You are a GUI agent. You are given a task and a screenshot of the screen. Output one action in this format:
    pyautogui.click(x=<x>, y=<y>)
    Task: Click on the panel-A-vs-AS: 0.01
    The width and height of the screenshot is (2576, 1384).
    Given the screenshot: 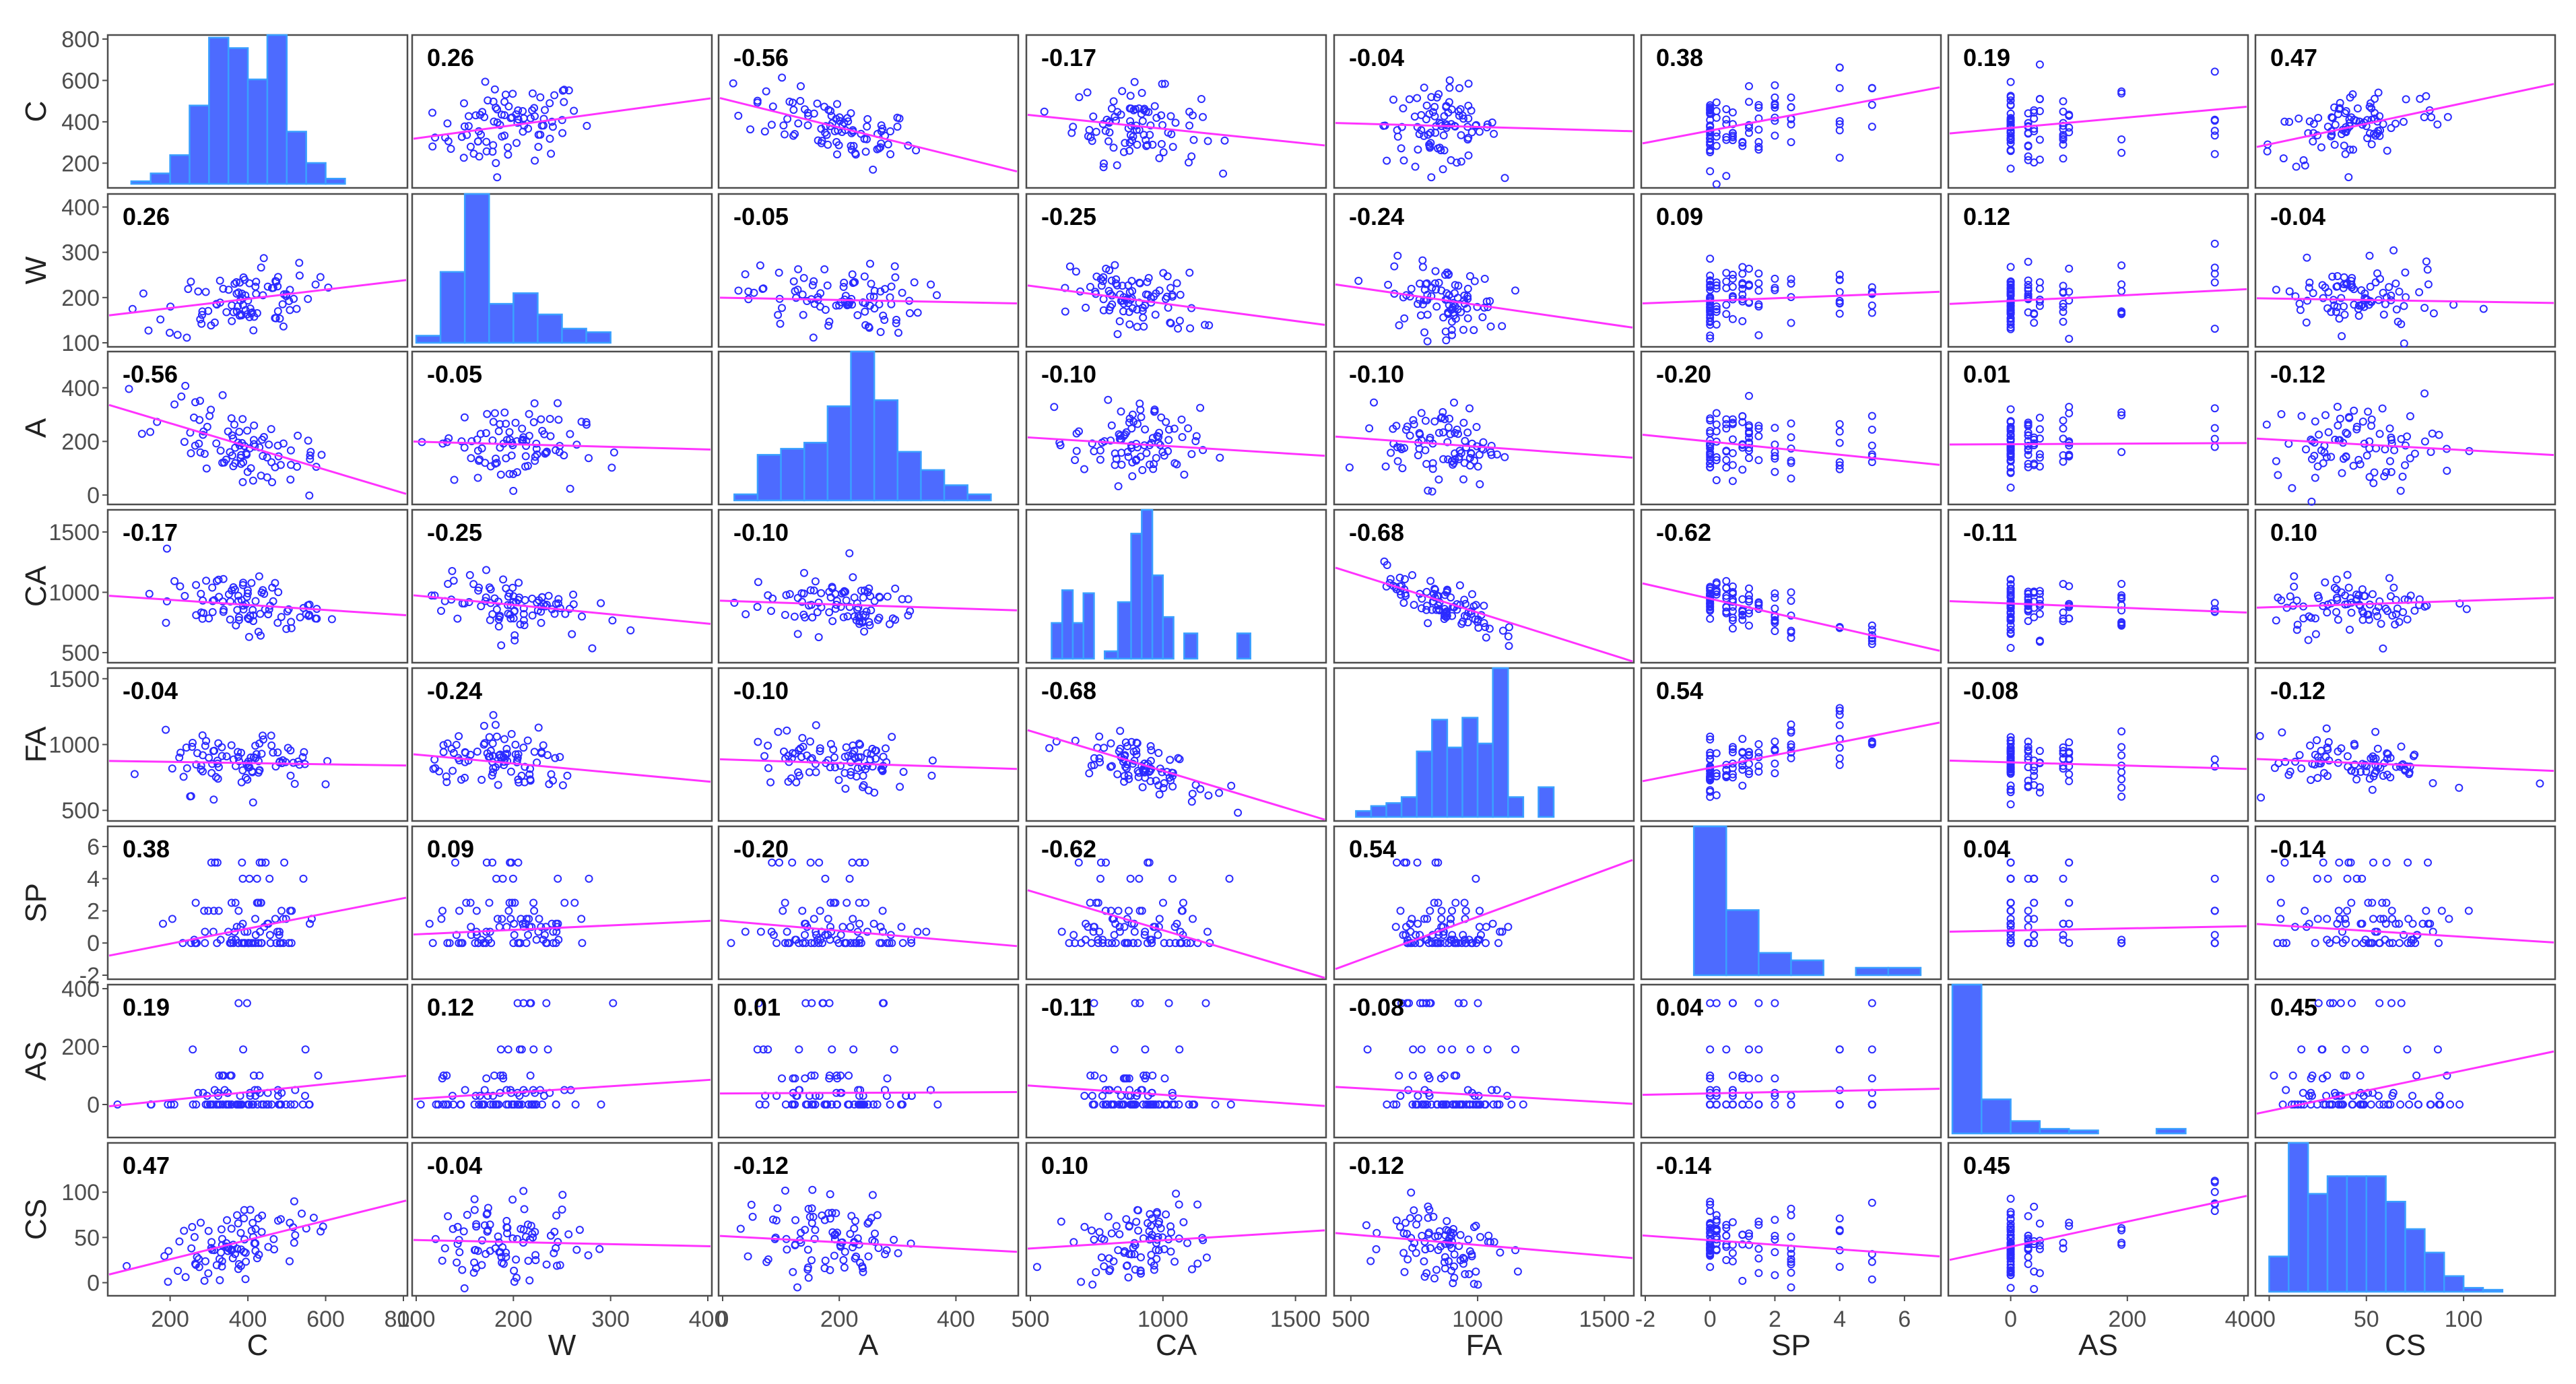 What is the action you would take?
    pyautogui.click(x=2098, y=428)
    